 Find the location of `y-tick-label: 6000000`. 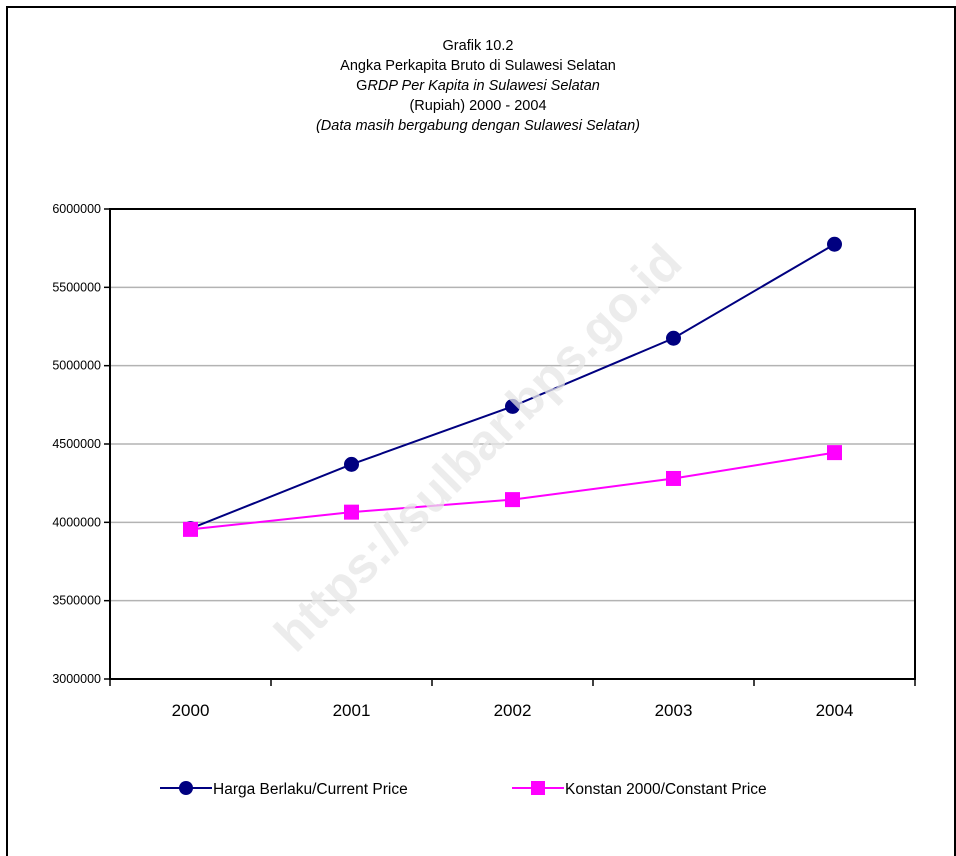

y-tick-label: 6000000 is located at coordinates (76, 209).